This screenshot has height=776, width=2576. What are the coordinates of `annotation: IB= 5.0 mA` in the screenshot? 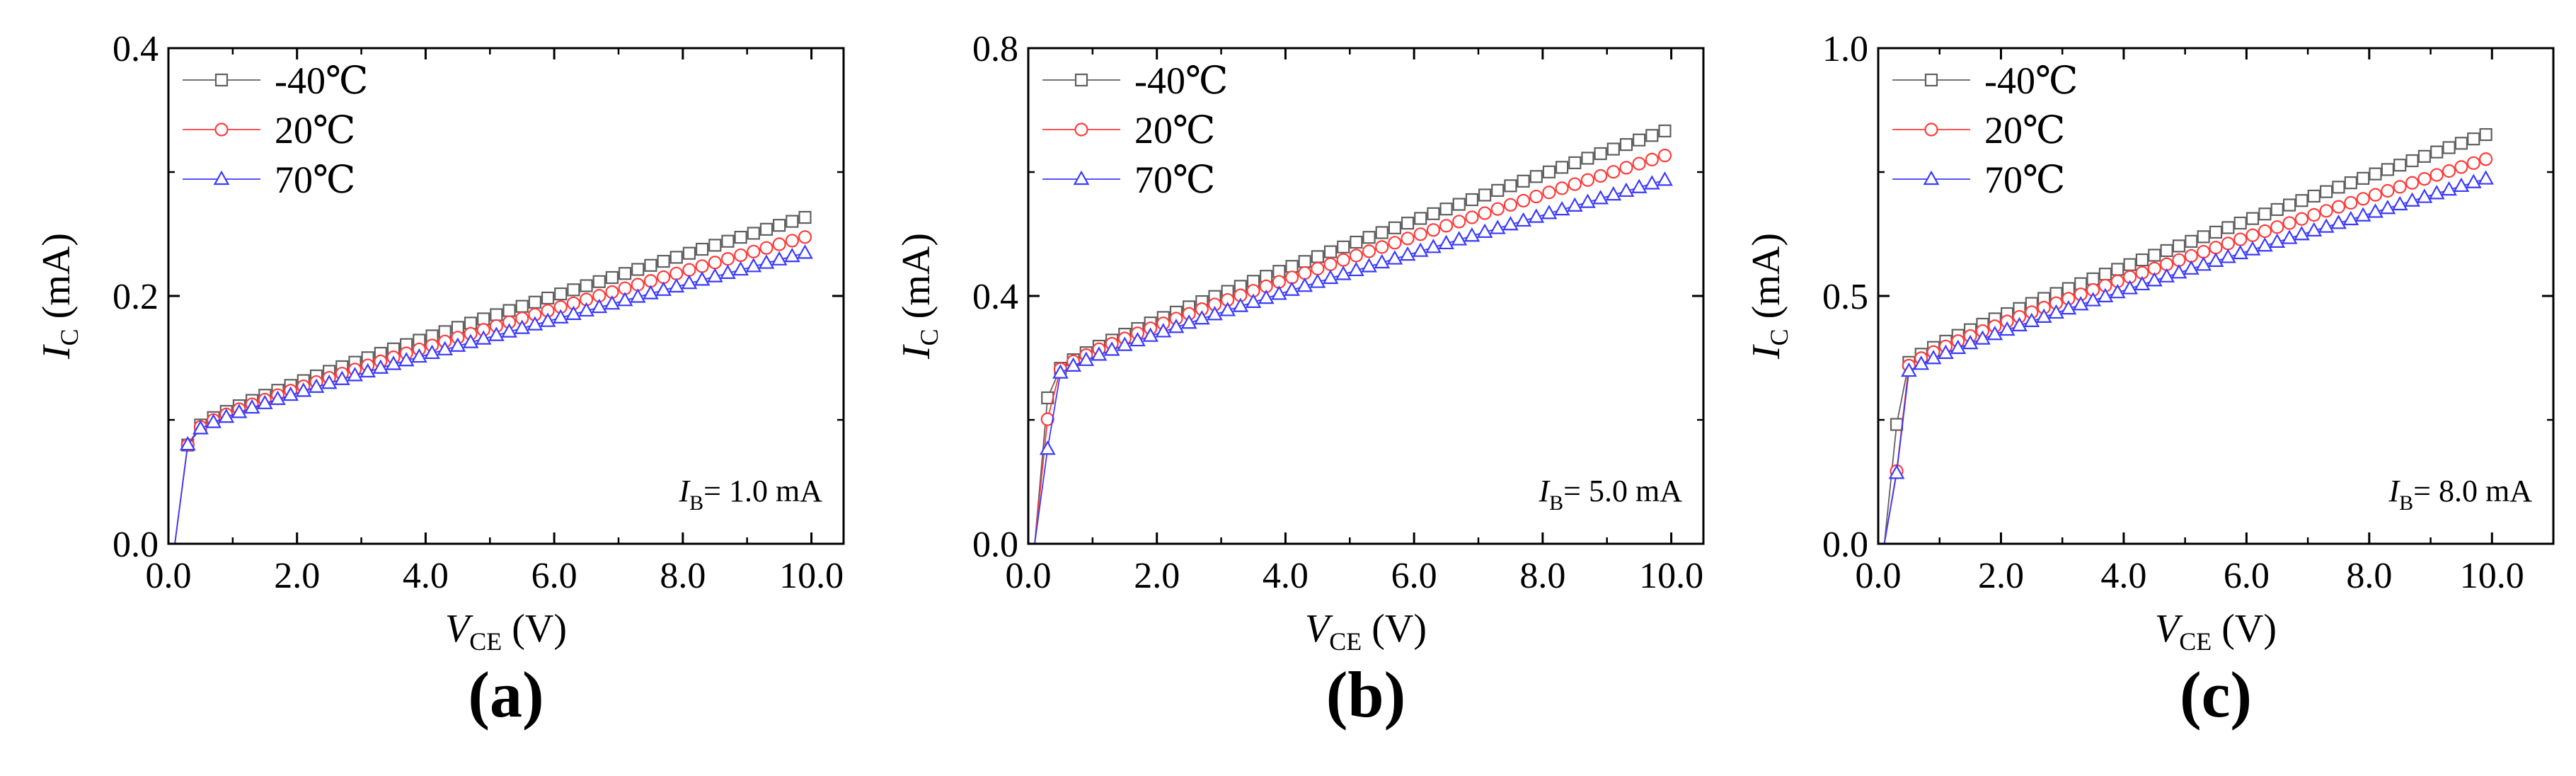 It's located at (1611, 495).